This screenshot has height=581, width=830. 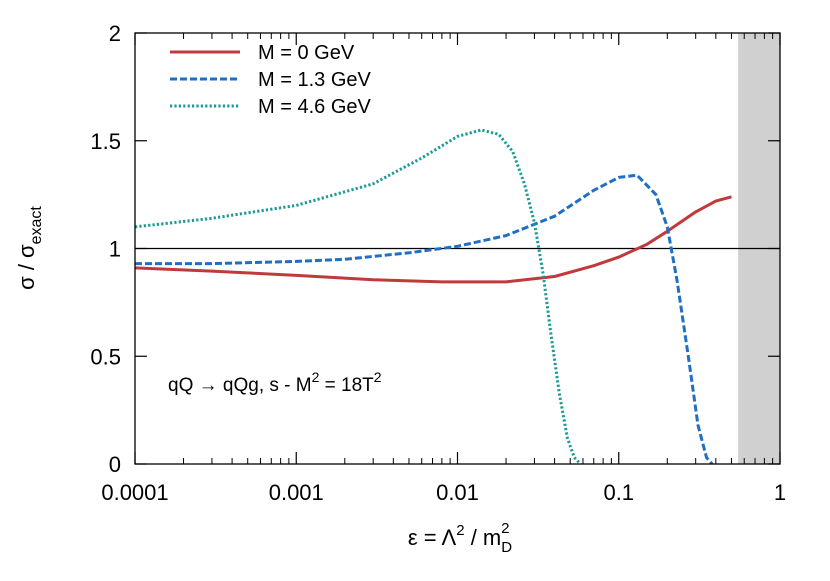 I want to click on x-axis-title-mid: / m, so click(x=483, y=537).